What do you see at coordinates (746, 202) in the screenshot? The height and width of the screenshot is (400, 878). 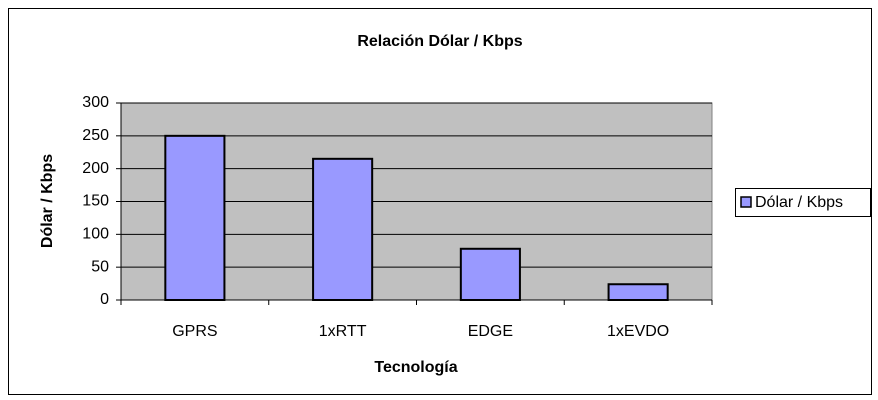 I see `legend-swatch` at bounding box center [746, 202].